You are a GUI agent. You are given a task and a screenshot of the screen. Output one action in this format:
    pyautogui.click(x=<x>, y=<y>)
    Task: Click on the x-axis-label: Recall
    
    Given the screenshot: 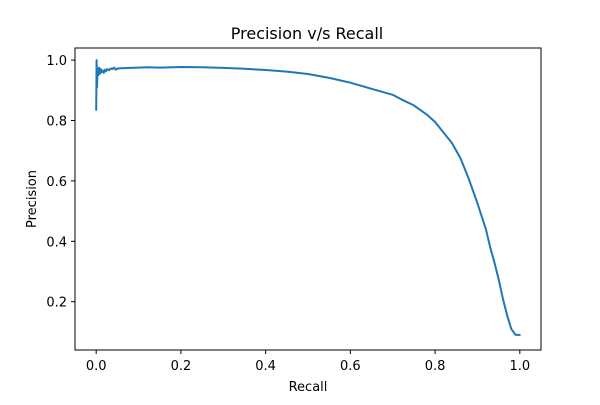 What is the action you would take?
    pyautogui.click(x=308, y=387)
    